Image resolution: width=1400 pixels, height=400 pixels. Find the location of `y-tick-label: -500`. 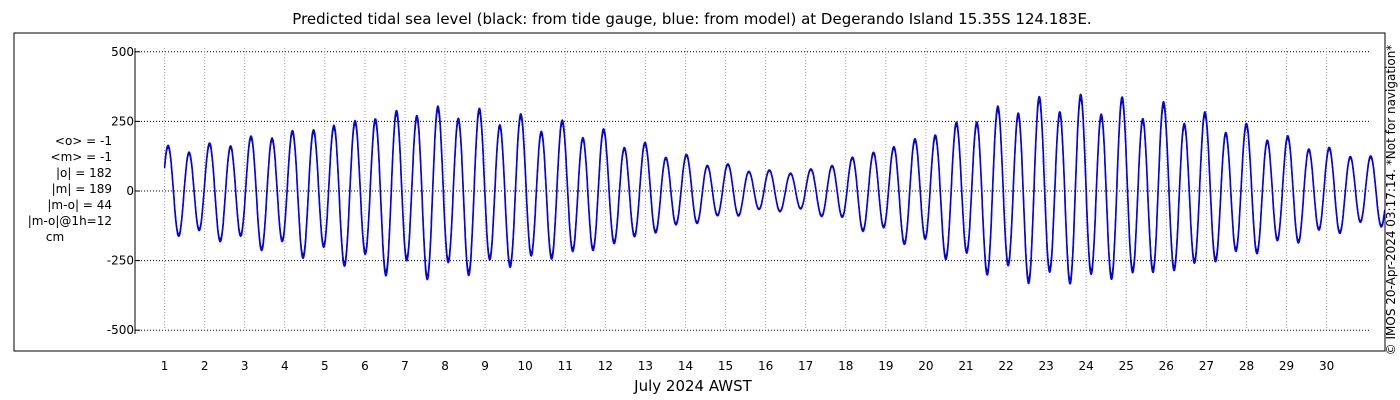

y-tick-label: -500 is located at coordinates (120, 330).